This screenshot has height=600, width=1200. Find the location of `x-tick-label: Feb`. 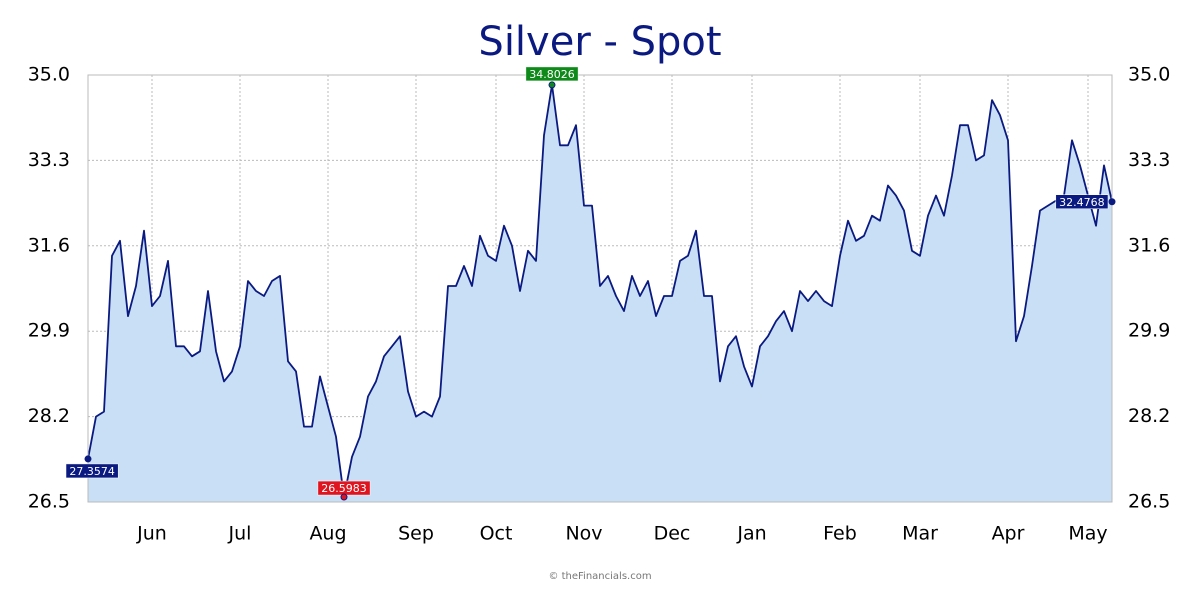

x-tick-label: Feb is located at coordinates (840, 534).